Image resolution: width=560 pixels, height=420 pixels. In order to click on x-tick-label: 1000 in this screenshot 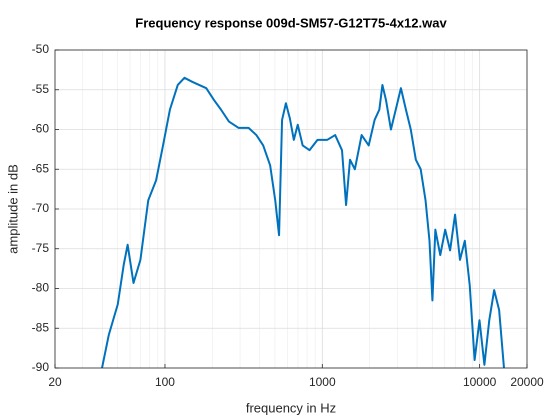, I will do `click(322, 382)`.